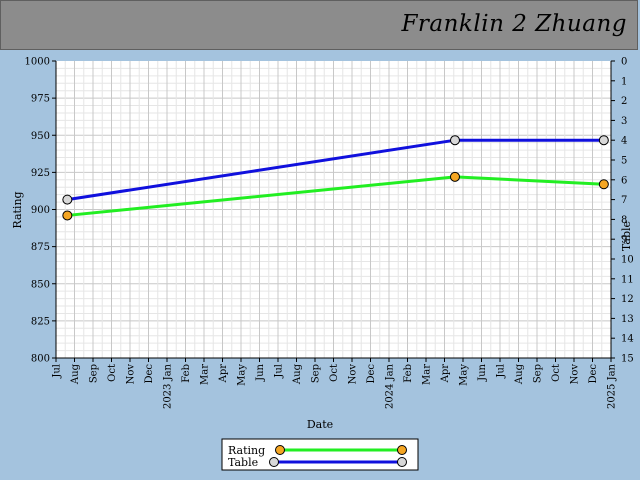 The height and width of the screenshot is (480, 640). Describe the element at coordinates (612, 386) in the screenshot. I see `x-tick-label: 2025 Jan` at that location.